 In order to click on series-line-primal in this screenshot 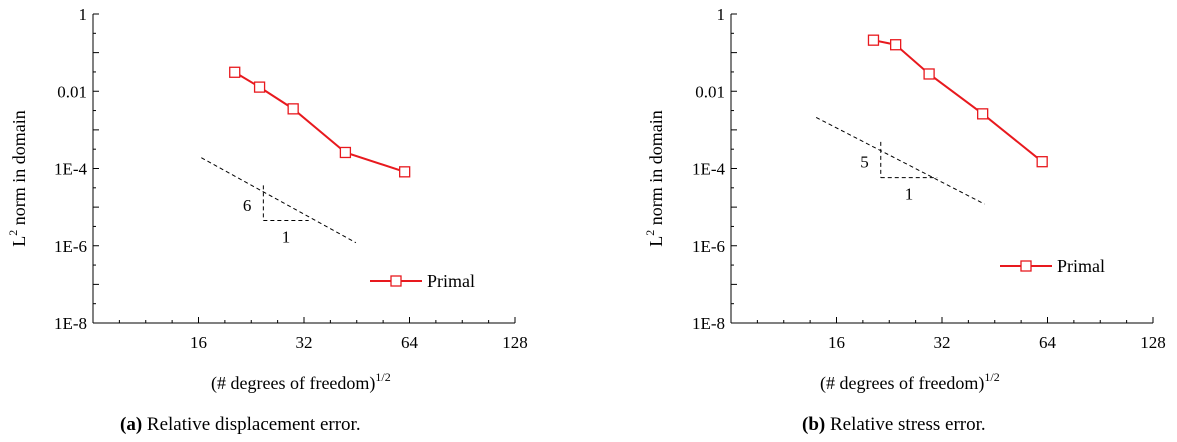, I will do `click(958, 101)`.